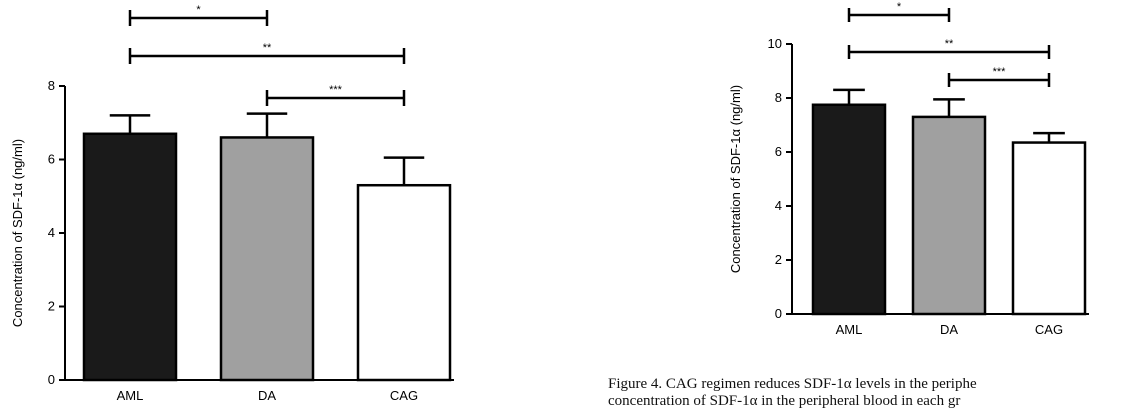 This screenshot has height=412, width=1147. I want to click on y-tick-label: 10, so click(775, 43).